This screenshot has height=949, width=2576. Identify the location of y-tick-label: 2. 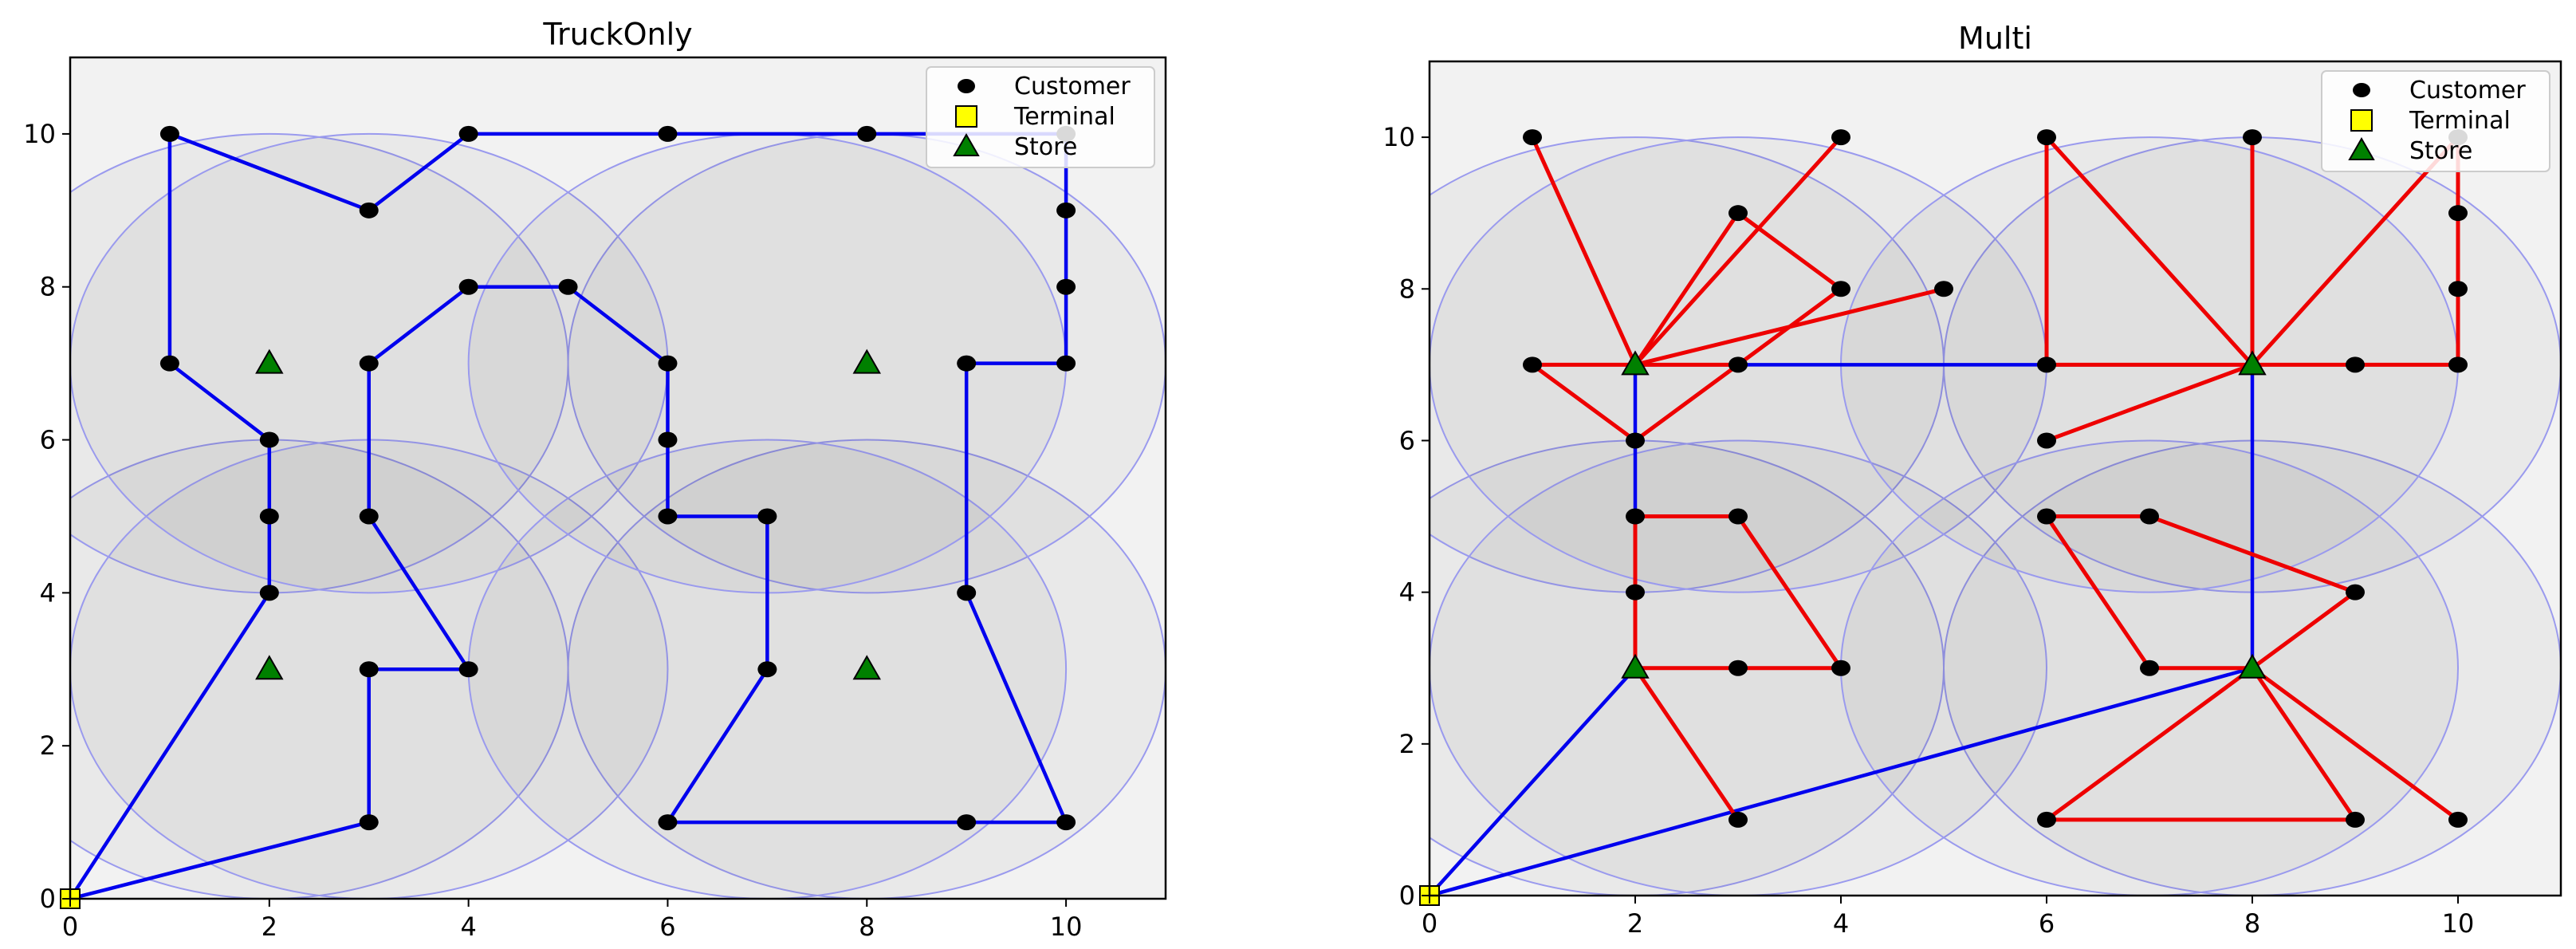
(48, 745).